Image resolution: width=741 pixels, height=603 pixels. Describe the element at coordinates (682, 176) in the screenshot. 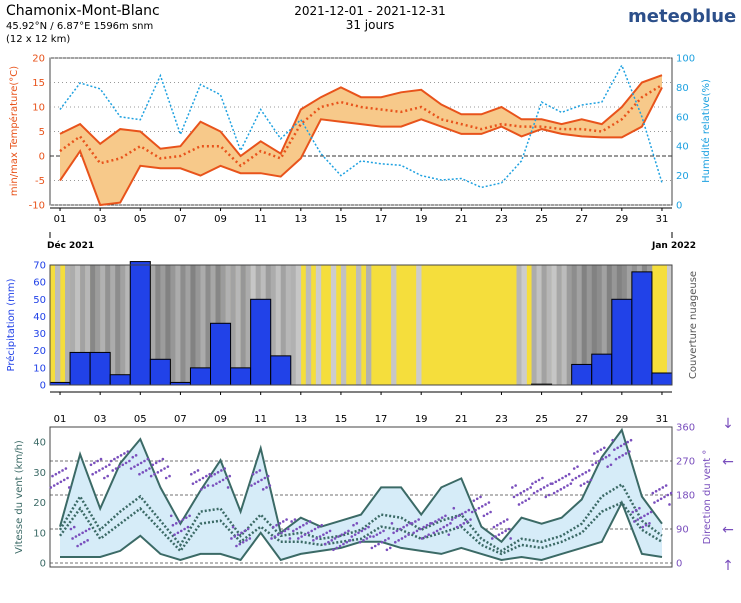

I see `humidity-tick-label: 20` at that location.